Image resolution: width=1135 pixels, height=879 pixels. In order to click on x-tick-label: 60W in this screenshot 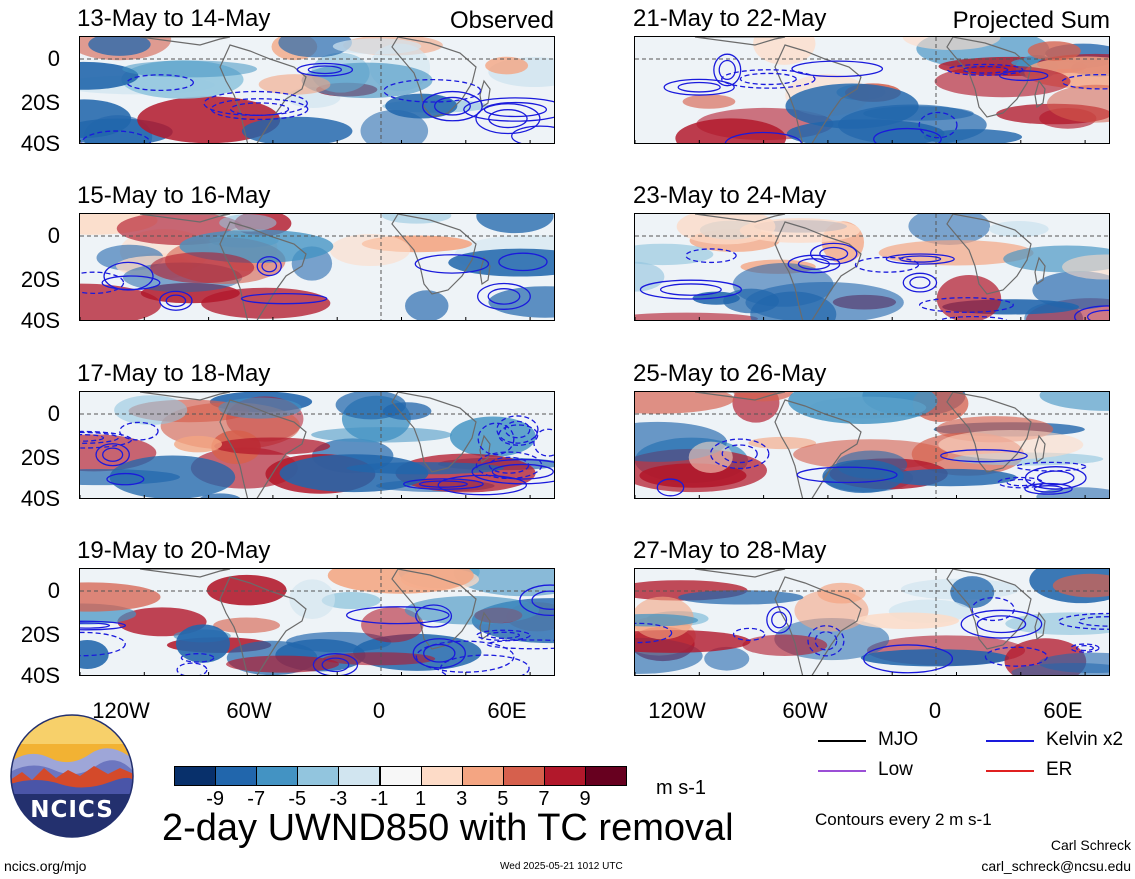, I will do `click(249, 710)`.